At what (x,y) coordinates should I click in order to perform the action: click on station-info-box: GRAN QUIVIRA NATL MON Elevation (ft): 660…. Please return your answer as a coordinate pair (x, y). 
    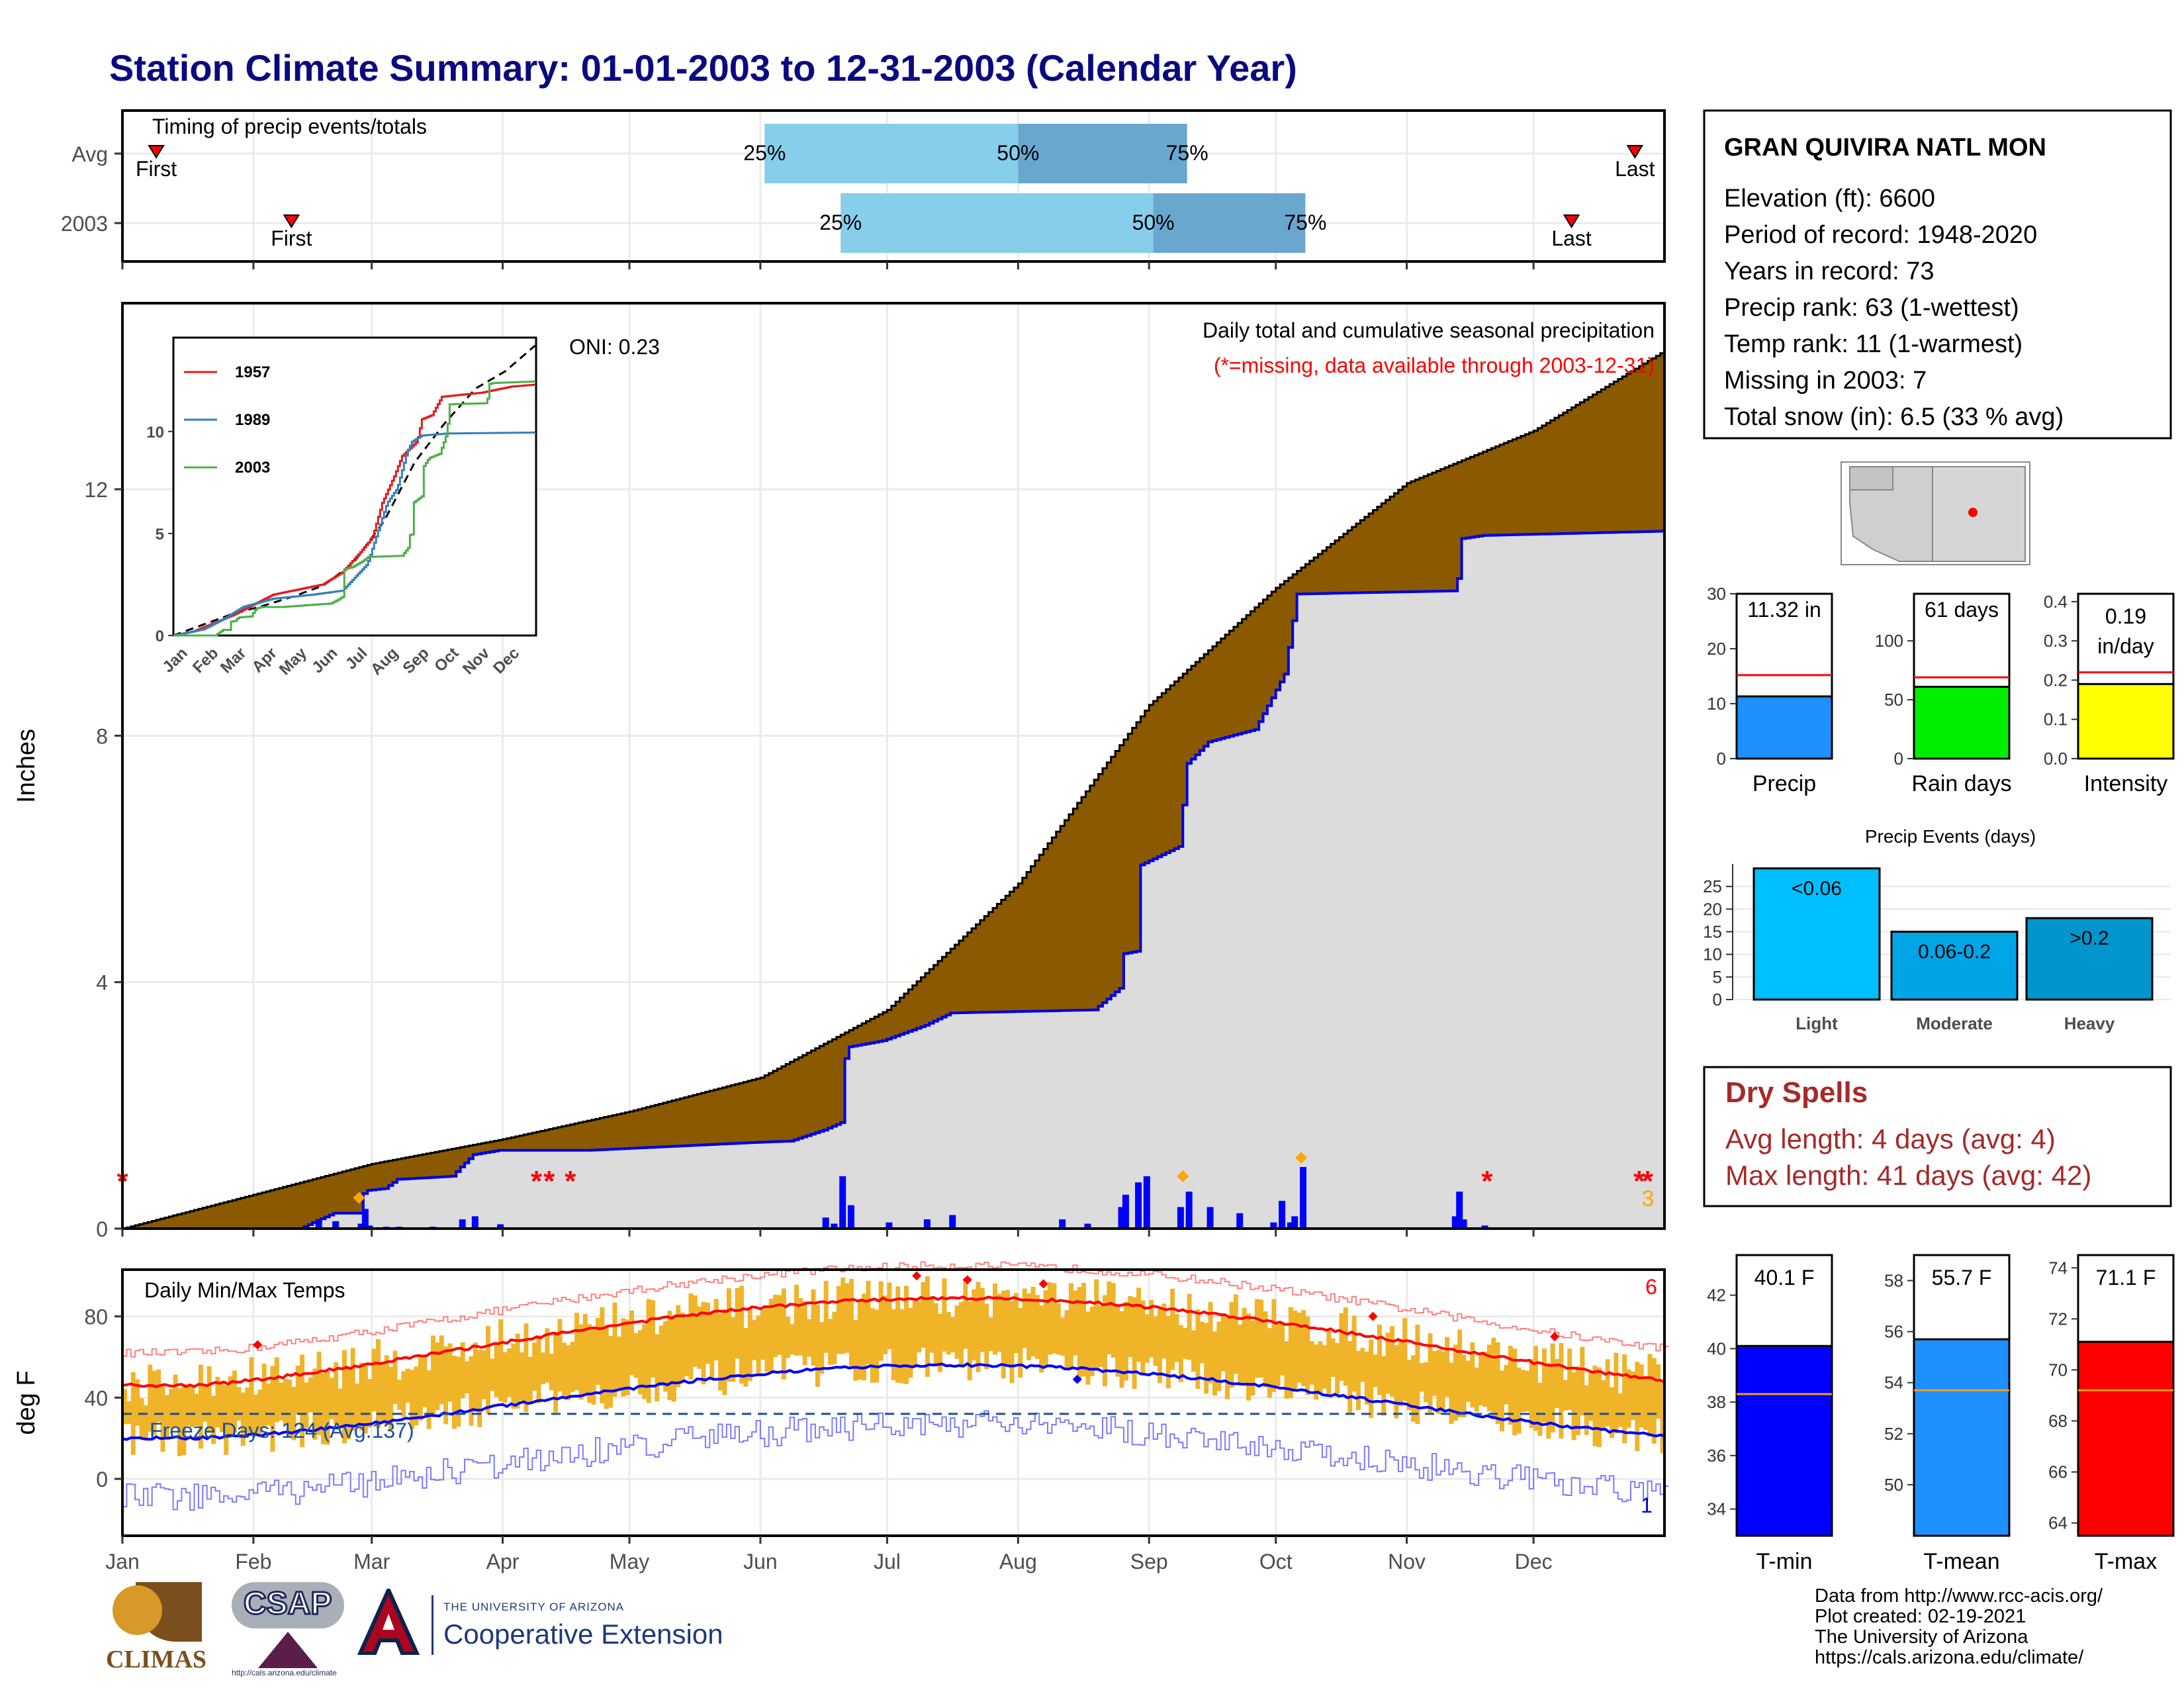
    Looking at the image, I should click on (1937, 274).